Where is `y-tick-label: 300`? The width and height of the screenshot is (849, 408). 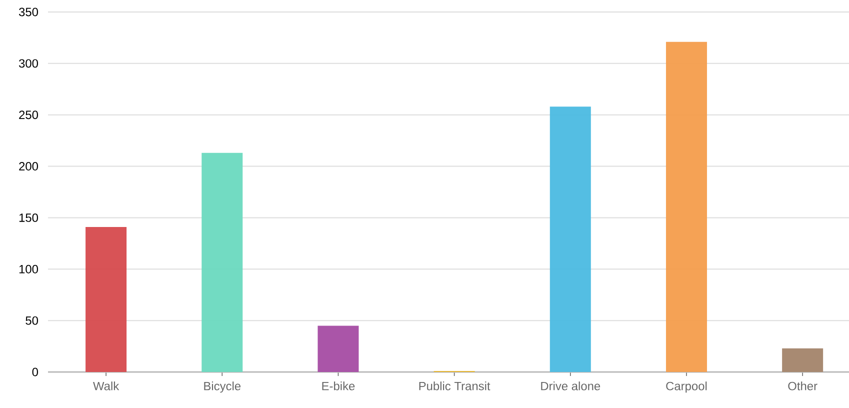
y-tick-label: 300 is located at coordinates (28, 63).